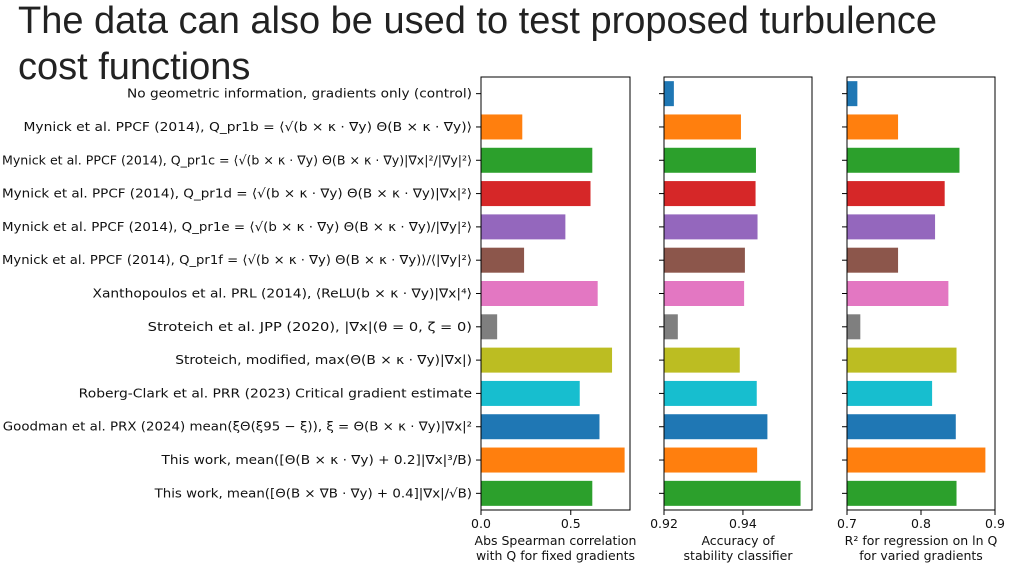 Image resolution: width=1024 pixels, height=576 pixels. What do you see at coordinates (847, 523) in the screenshot?
I see `x-tick-label: 0.7` at bounding box center [847, 523].